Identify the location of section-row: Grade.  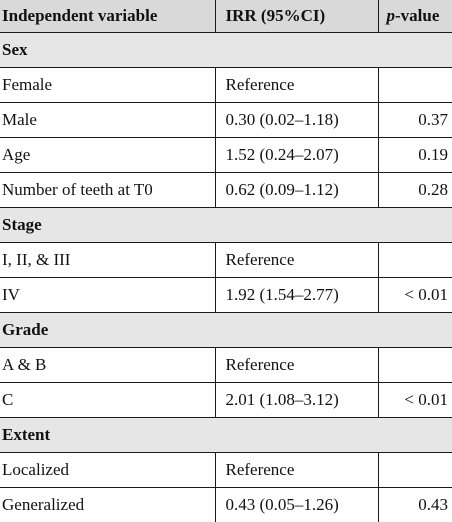
(226, 330).